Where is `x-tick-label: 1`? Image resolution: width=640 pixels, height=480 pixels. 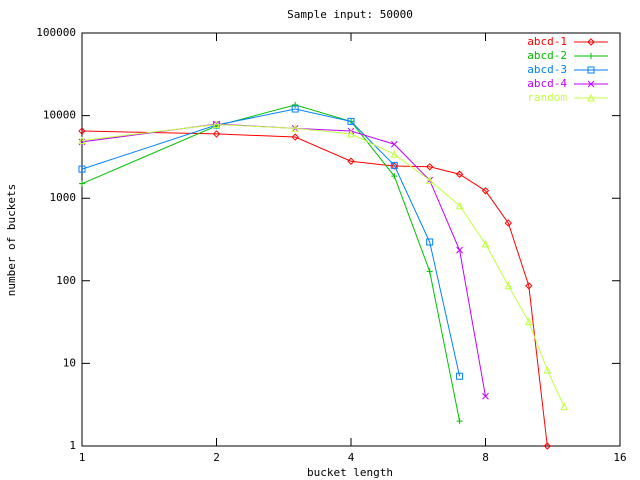
x-tick-label: 1 is located at coordinates (82, 457).